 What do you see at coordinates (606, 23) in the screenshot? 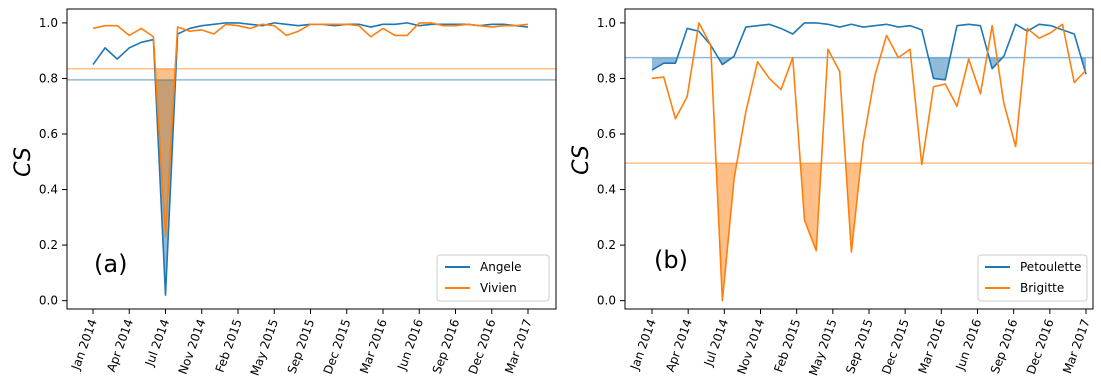
I see `panel-b-y-tick-label: 1.0` at bounding box center [606, 23].